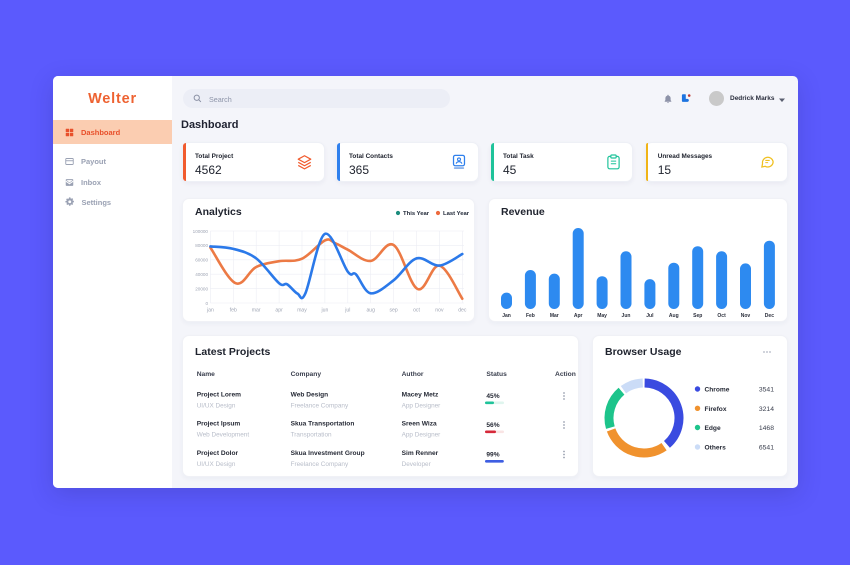 This screenshot has width=850, height=565. What do you see at coordinates (578, 316) in the screenshot?
I see `svg-text: Apr` at bounding box center [578, 316].